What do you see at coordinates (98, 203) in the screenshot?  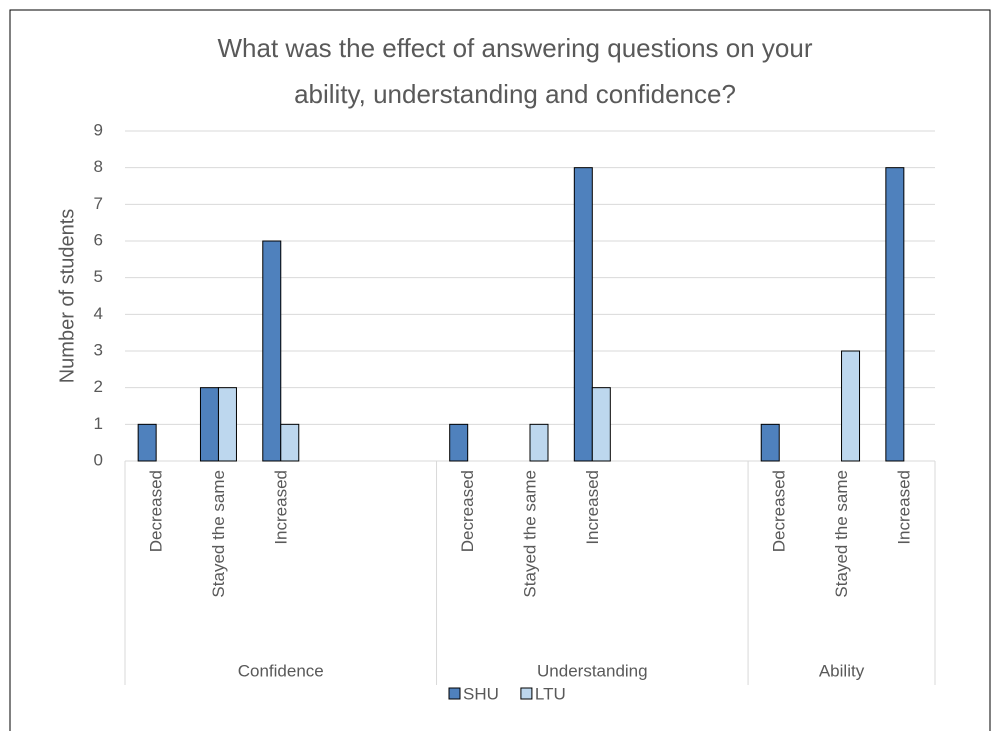 I see `y-tick-label: 7` at bounding box center [98, 203].